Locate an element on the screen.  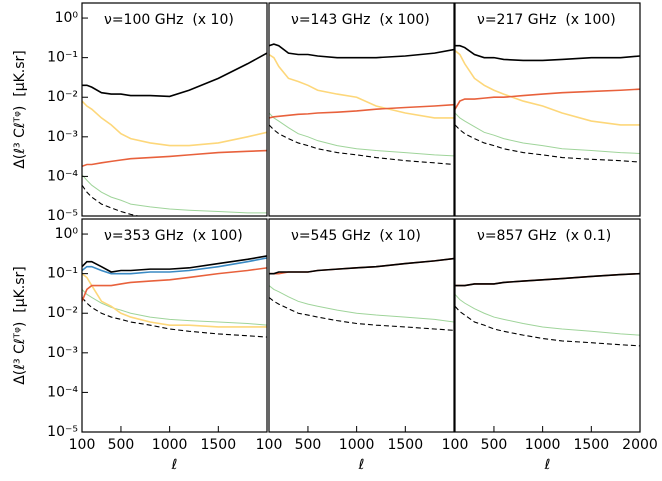
panel-annotation: ν=353 GHz (x 100) is located at coordinates (173, 236).